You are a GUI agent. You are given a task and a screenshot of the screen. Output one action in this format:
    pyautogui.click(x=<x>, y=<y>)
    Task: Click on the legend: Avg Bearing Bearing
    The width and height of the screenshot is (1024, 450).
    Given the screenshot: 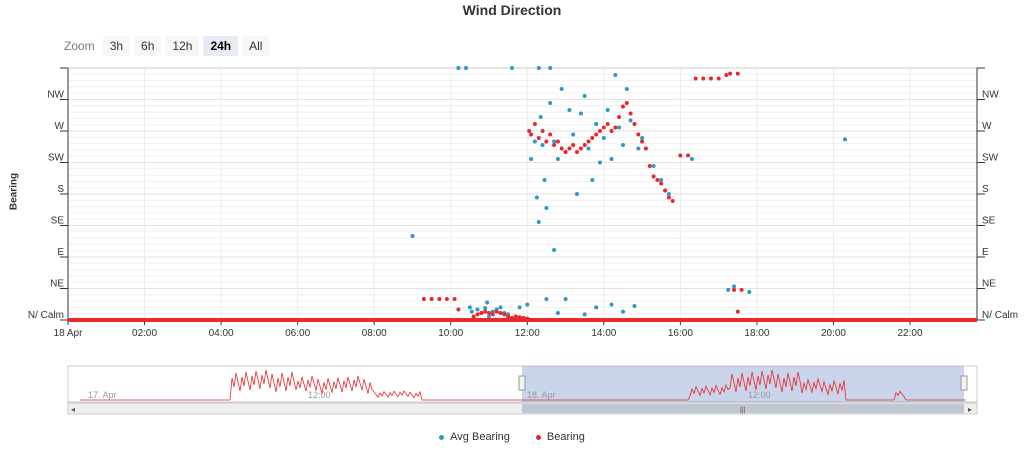 What is the action you would take?
    pyautogui.click(x=512, y=437)
    